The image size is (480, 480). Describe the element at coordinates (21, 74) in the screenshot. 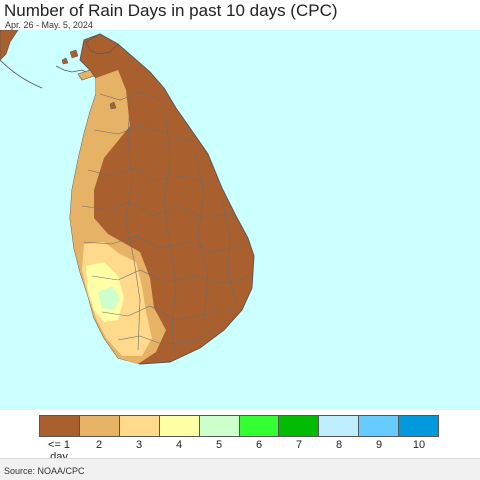

I see `india-coastline` at that location.